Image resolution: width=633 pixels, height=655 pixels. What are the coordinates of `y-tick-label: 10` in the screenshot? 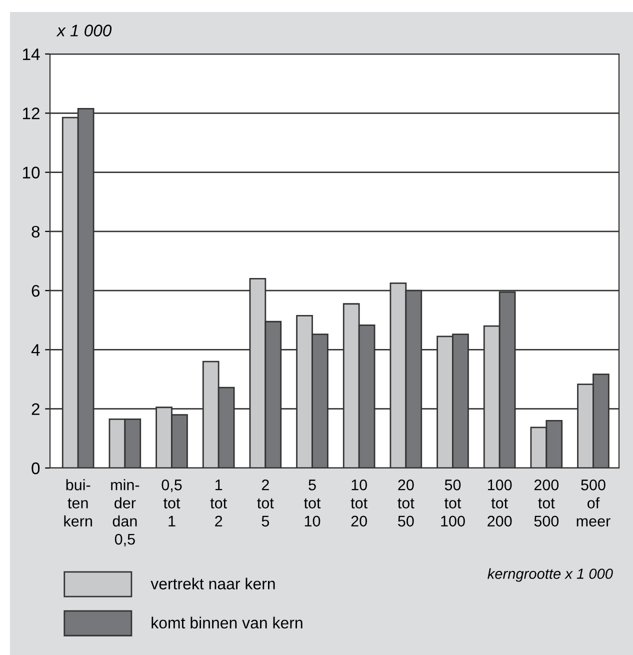 It's located at (31, 172).